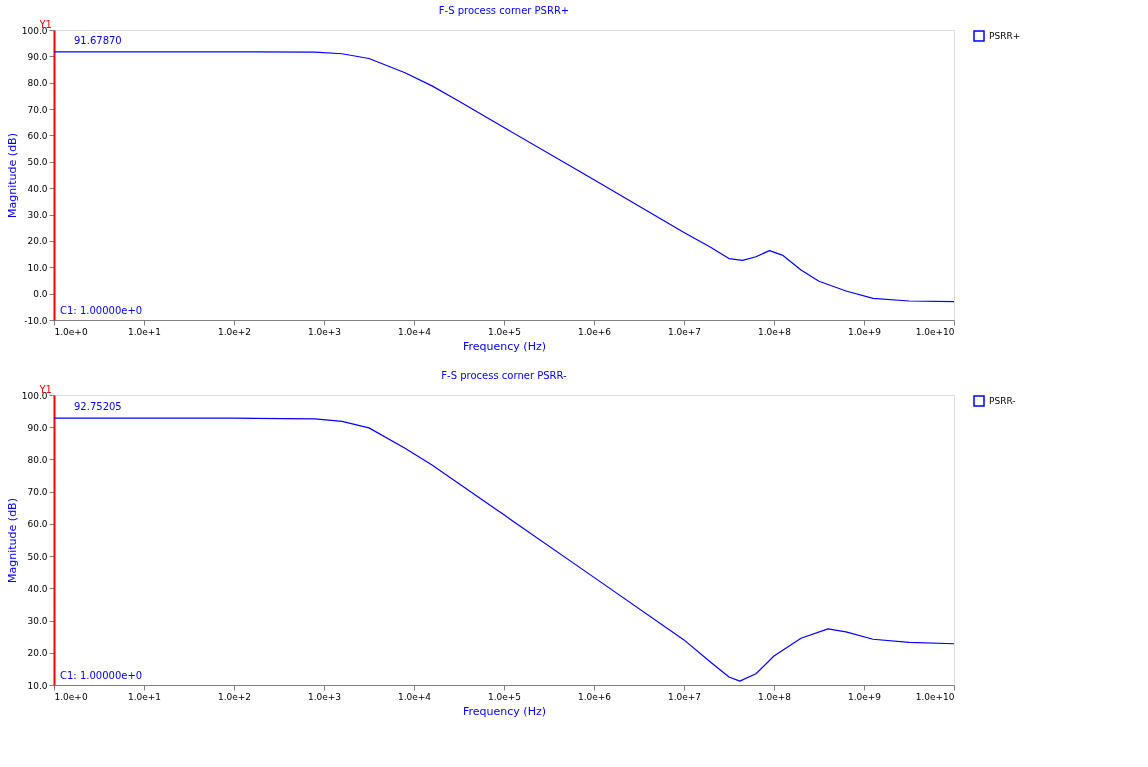  What do you see at coordinates (36, 320) in the screenshot?
I see `y-tick-label: -10.0` at bounding box center [36, 320].